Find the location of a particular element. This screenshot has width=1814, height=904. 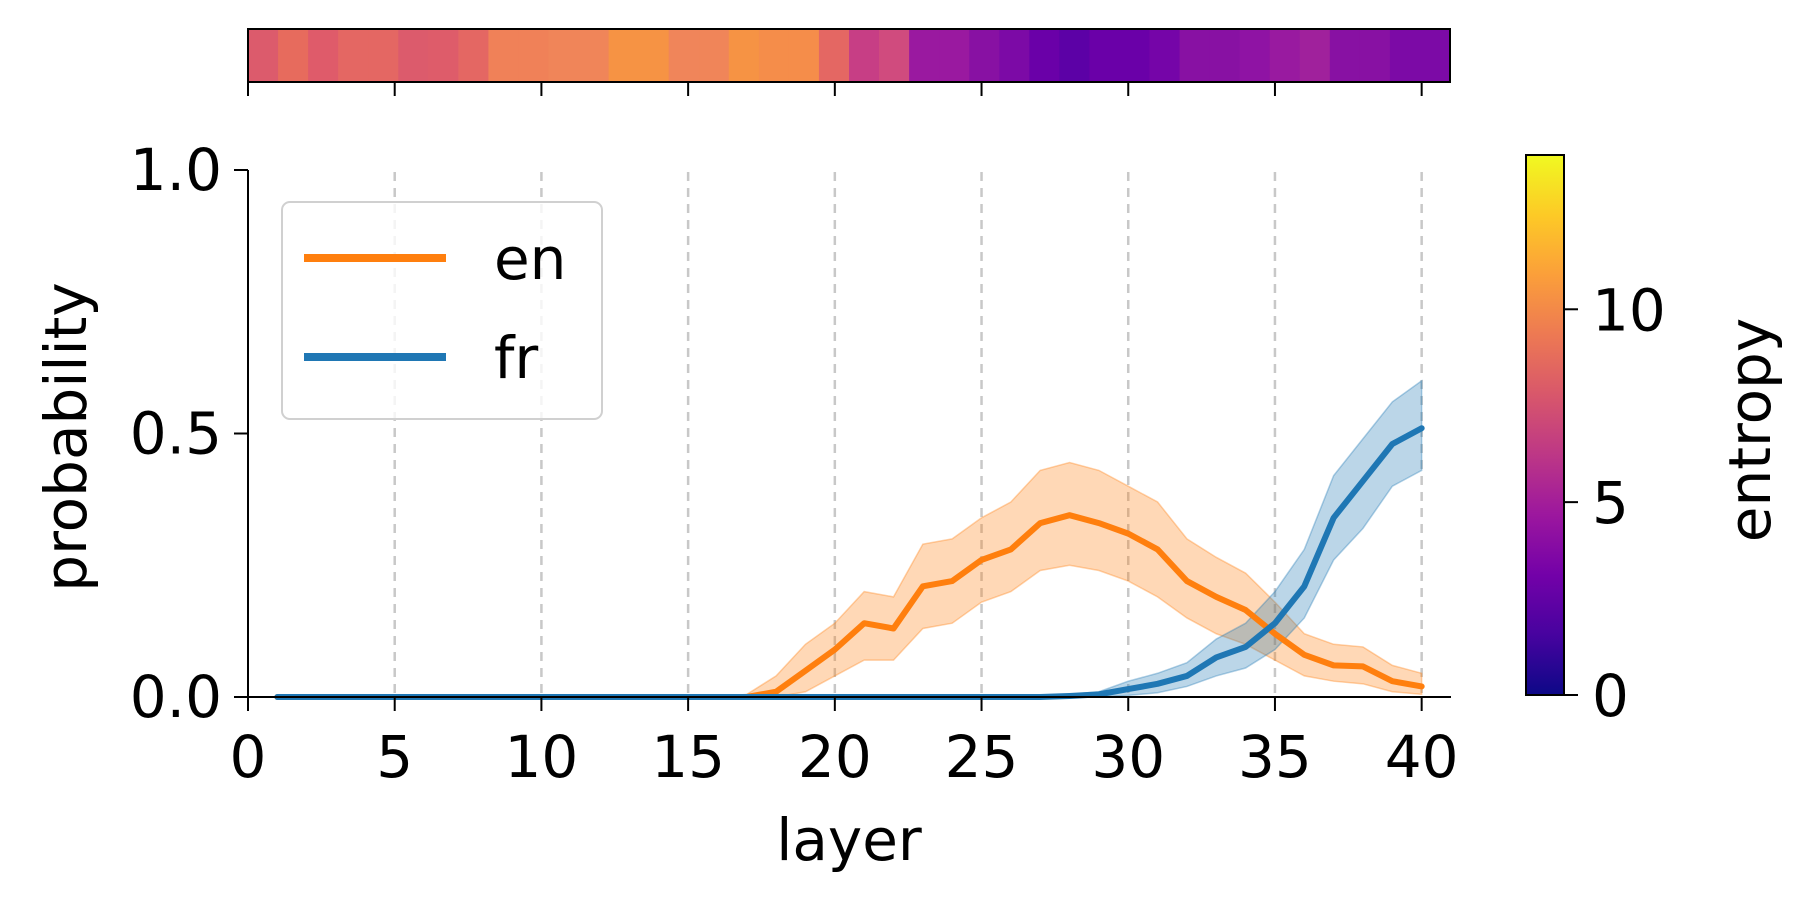

y-tick-label: 0.5 is located at coordinates (176, 434).